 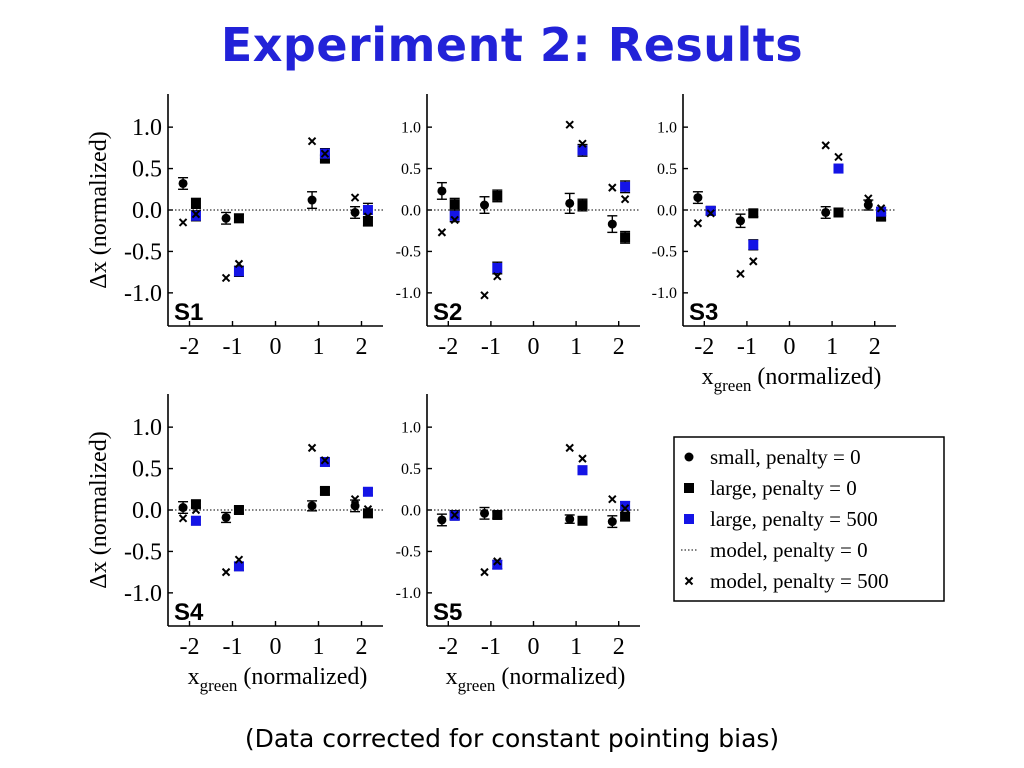 What do you see at coordinates (794, 519) in the screenshot?
I see `legend-label: large, penalty = 500` at bounding box center [794, 519].